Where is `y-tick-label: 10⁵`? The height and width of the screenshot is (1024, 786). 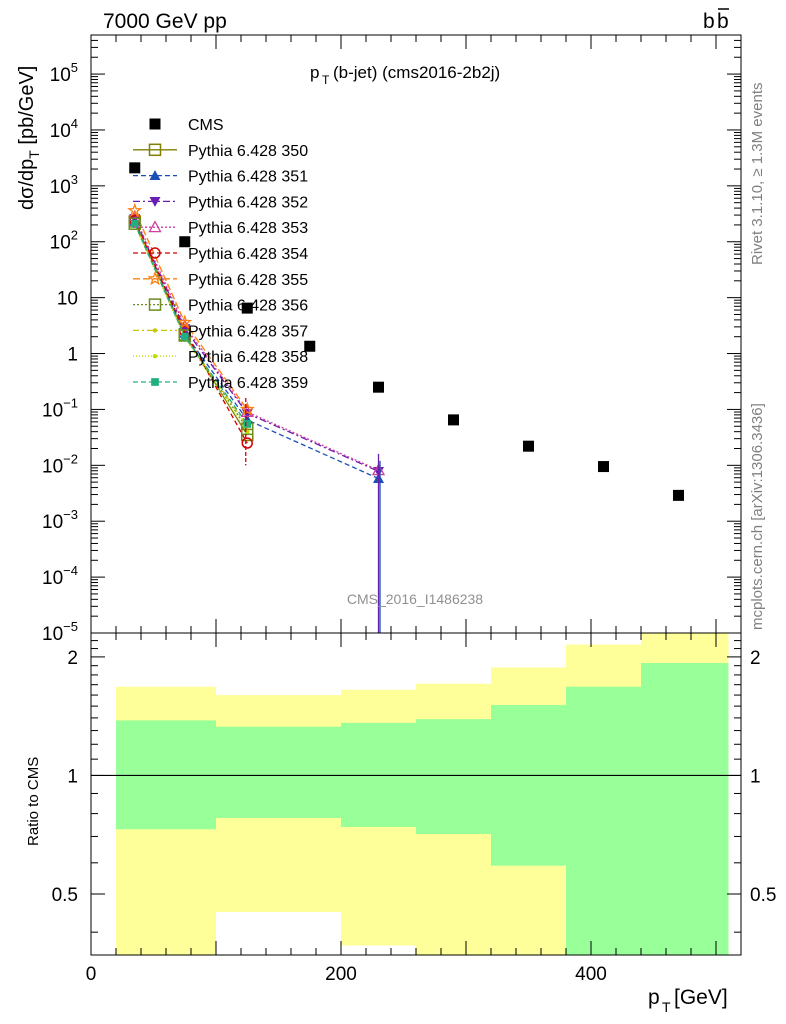
y-tick-label: 10⁵ is located at coordinates (64, 73).